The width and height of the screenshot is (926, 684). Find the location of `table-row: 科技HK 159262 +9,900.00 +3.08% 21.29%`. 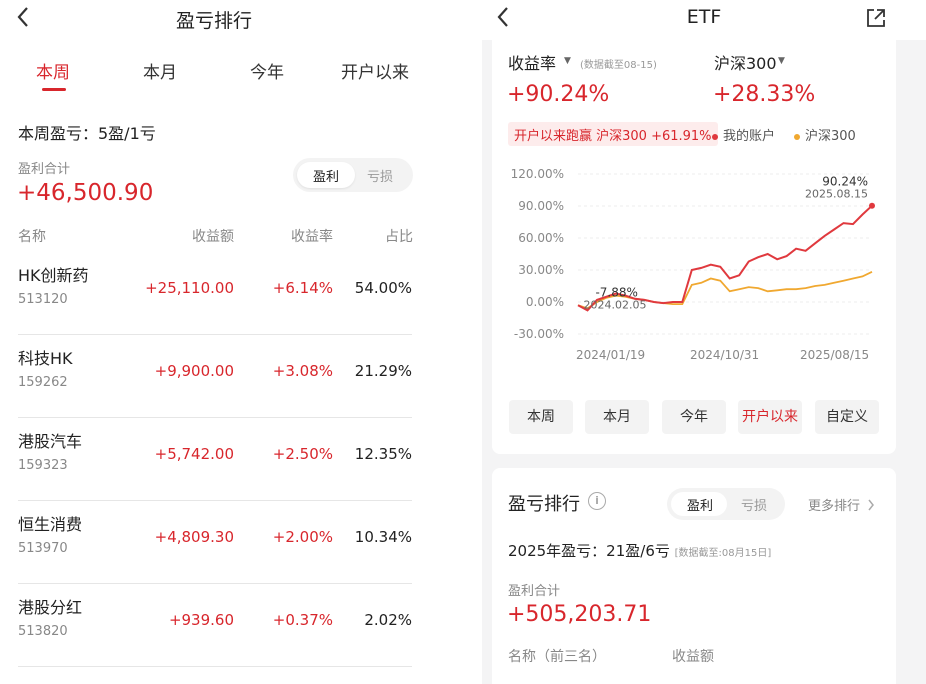

table-row: 科技HK 159262 +9,900.00 +3.08% 21.29% is located at coordinates (214, 376).